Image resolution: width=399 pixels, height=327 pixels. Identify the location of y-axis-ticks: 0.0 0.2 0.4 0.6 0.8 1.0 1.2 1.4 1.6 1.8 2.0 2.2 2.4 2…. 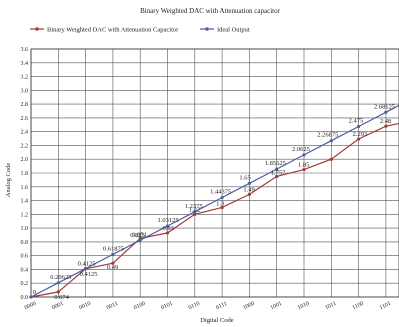
(25, 174).